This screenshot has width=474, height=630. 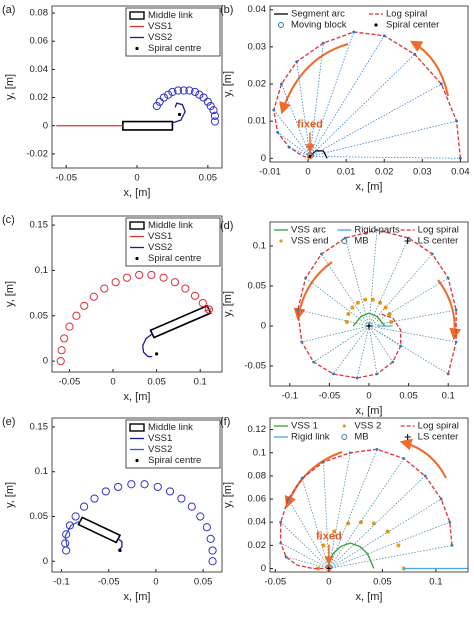 What do you see at coordinates (173, 32) in the screenshot?
I see `legend-box` at bounding box center [173, 32].